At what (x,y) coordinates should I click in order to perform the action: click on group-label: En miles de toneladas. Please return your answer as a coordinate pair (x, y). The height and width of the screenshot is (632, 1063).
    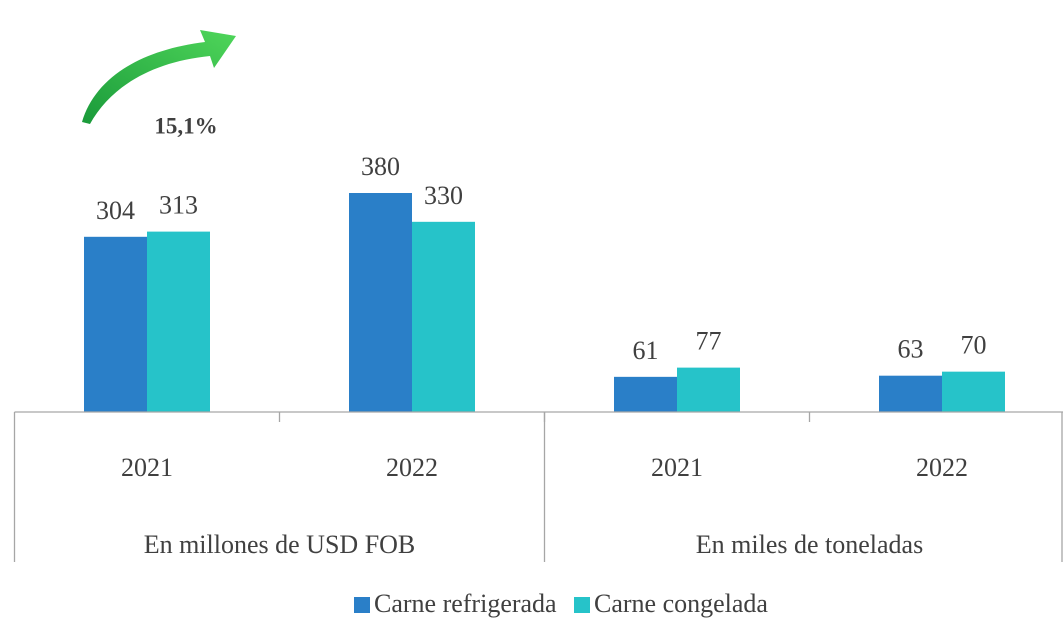
    Looking at the image, I should click on (809, 544).